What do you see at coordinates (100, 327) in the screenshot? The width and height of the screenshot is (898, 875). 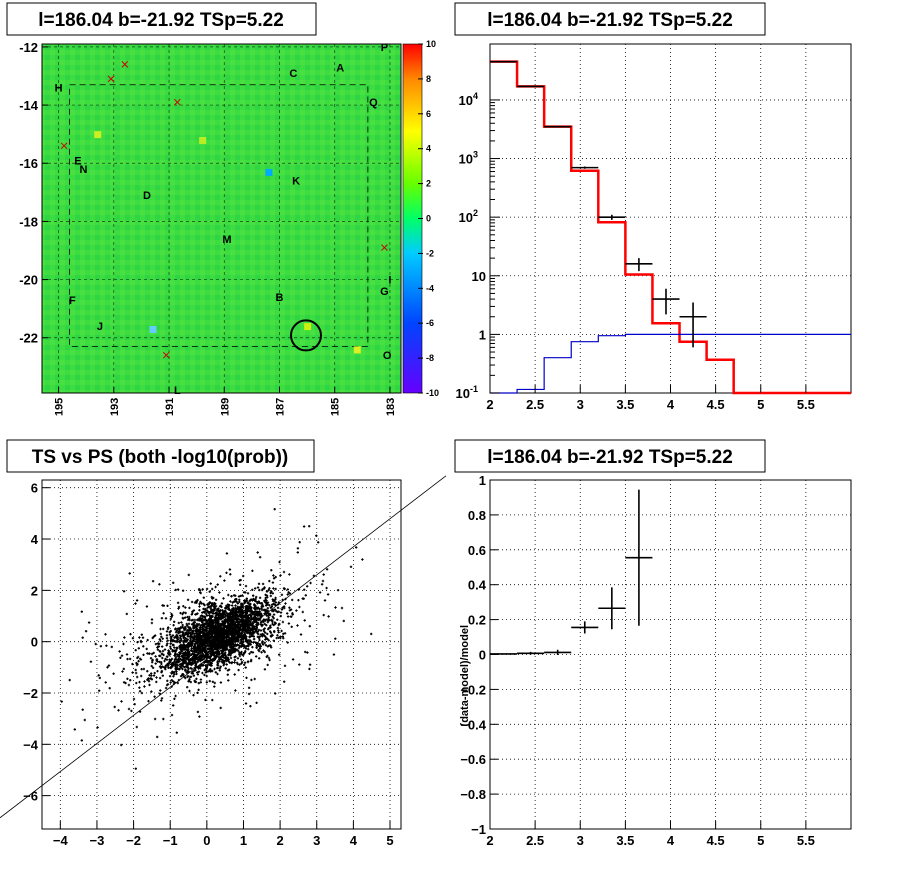 I see `skymap-region-label: J` at bounding box center [100, 327].